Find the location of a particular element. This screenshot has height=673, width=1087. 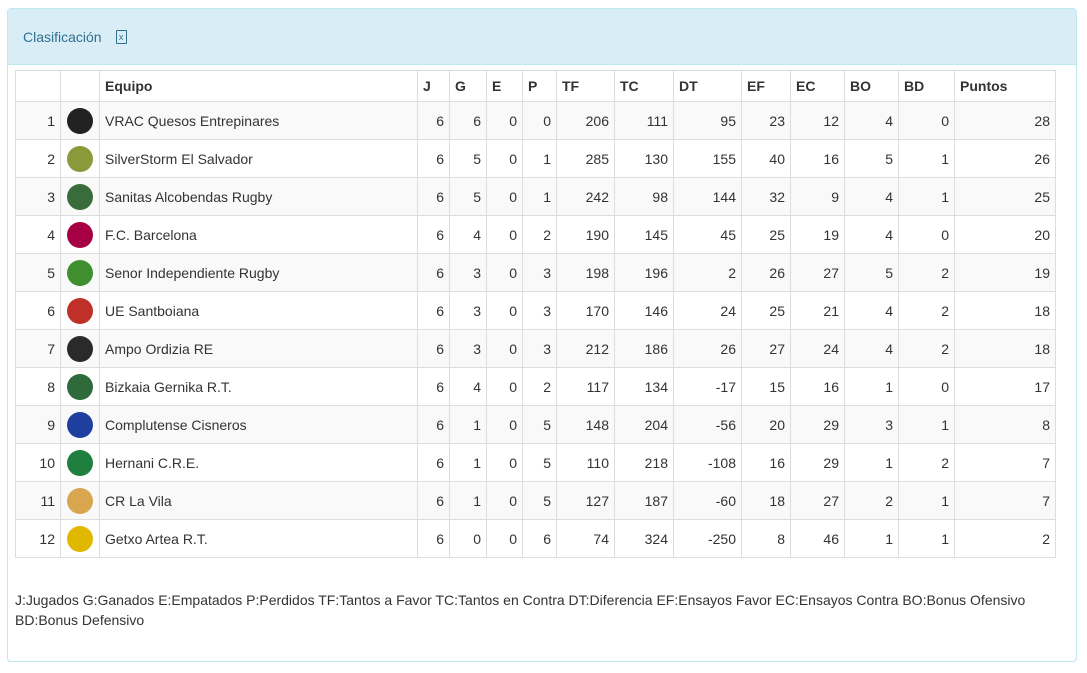

stat-cell: 32 is located at coordinates (766, 196).